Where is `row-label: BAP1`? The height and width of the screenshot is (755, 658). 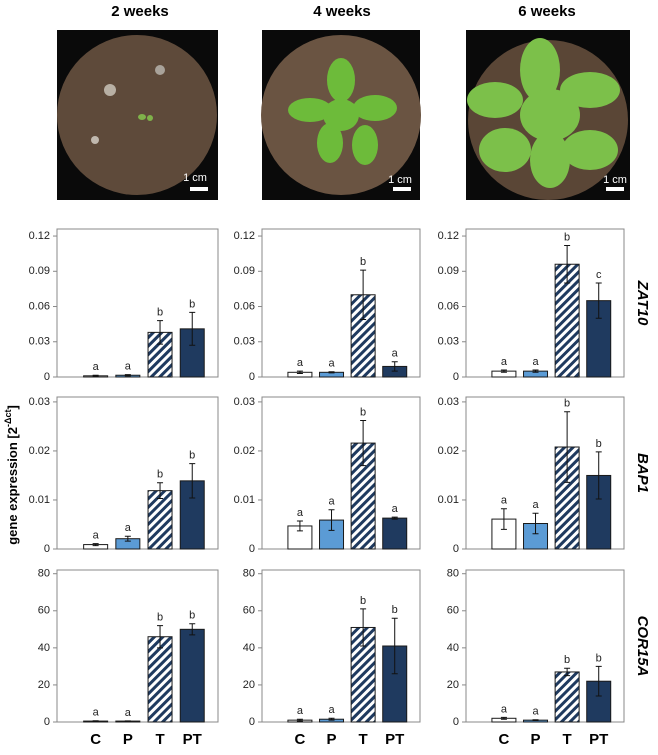
row-label: BAP1 is located at coordinates (642, 473).